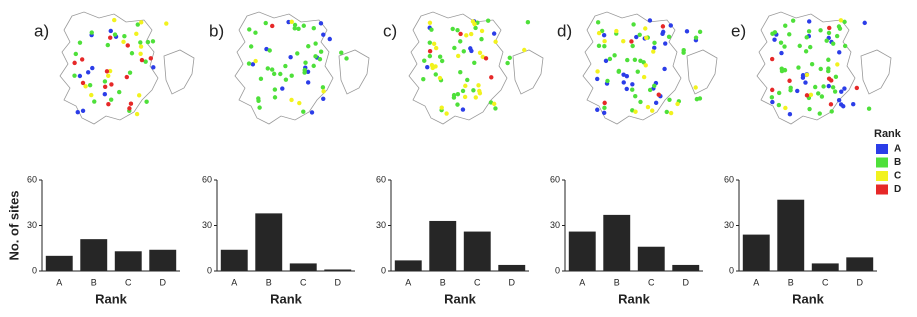 This screenshot has height=317, width=917. I want to click on panel-label: c), so click(390, 30).